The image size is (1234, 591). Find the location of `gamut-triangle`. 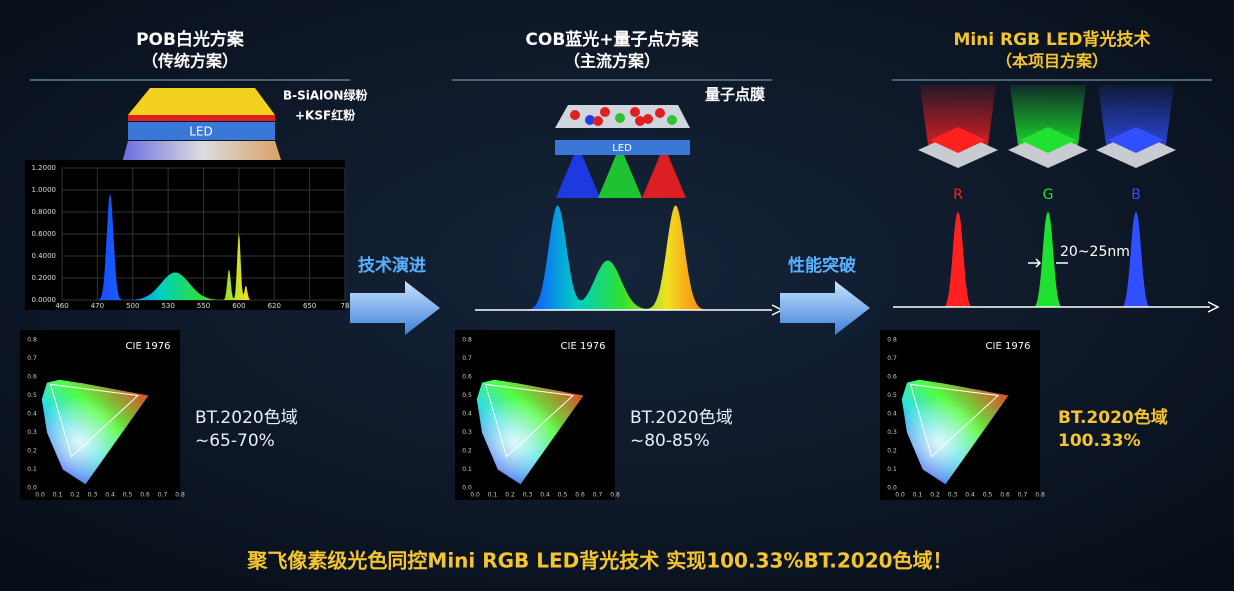

gamut-triangle is located at coordinates (529, 420).